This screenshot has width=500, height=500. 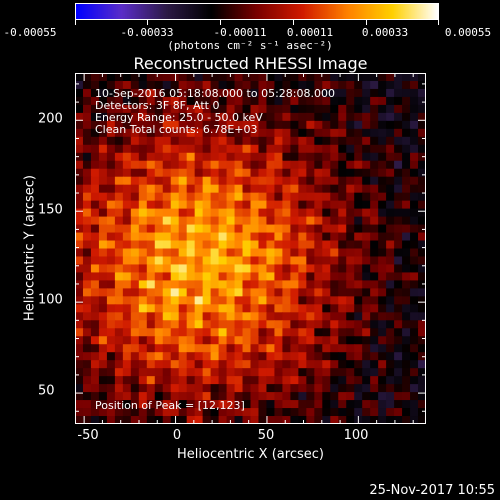 What do you see at coordinates (88, 435) in the screenshot?
I see `x-tick-label: -50` at bounding box center [88, 435].